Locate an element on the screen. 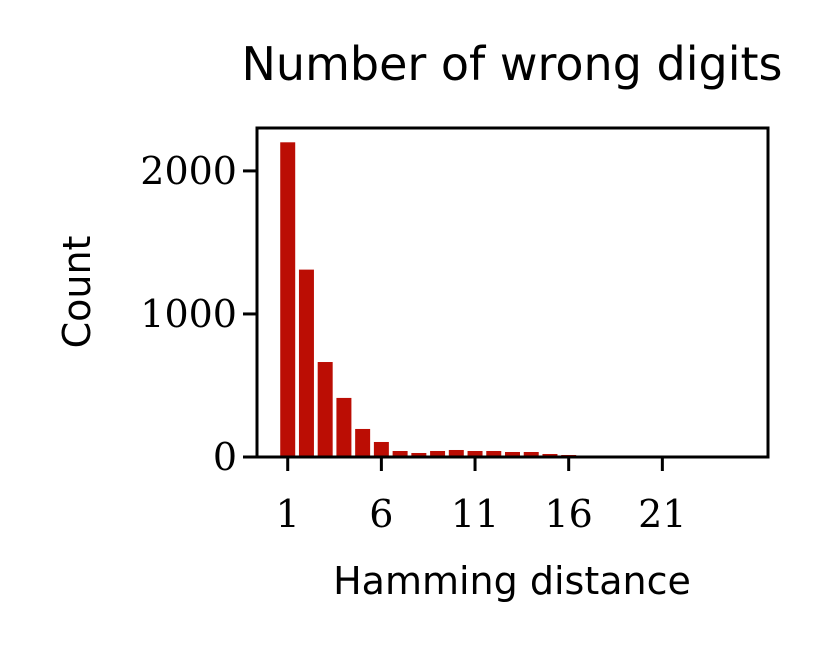 The height and width of the screenshot is (658, 822). x-tick-label: 21 is located at coordinates (662, 514).